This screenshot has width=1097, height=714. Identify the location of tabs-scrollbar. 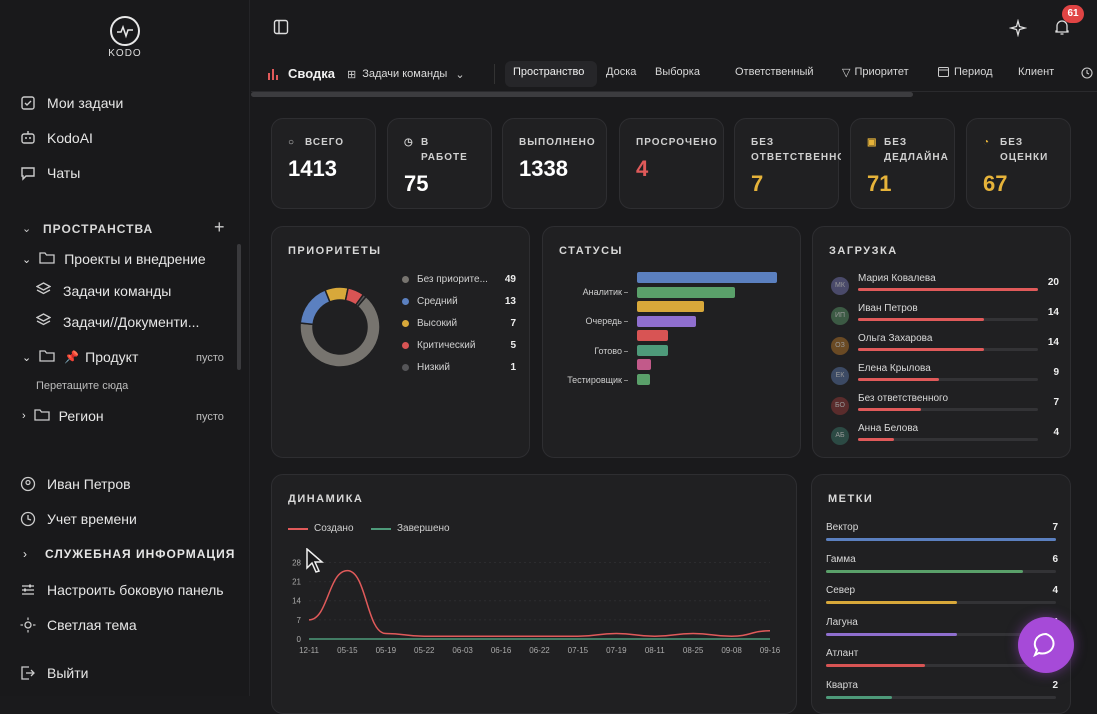
(582, 94).